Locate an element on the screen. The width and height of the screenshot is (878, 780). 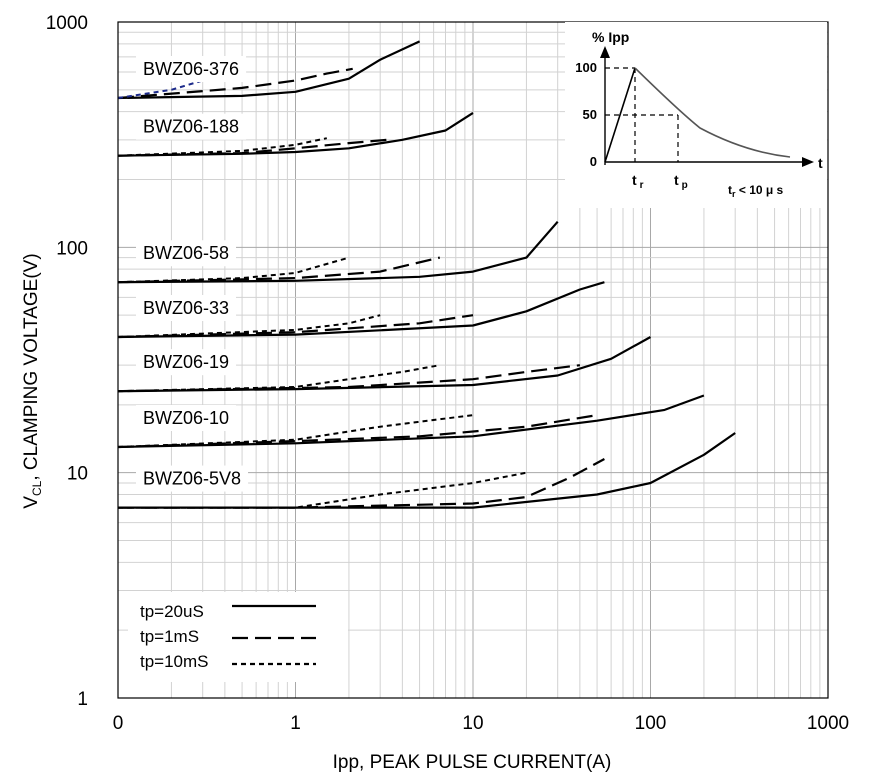
device-label: BWZ06-19 is located at coordinates (186, 362).